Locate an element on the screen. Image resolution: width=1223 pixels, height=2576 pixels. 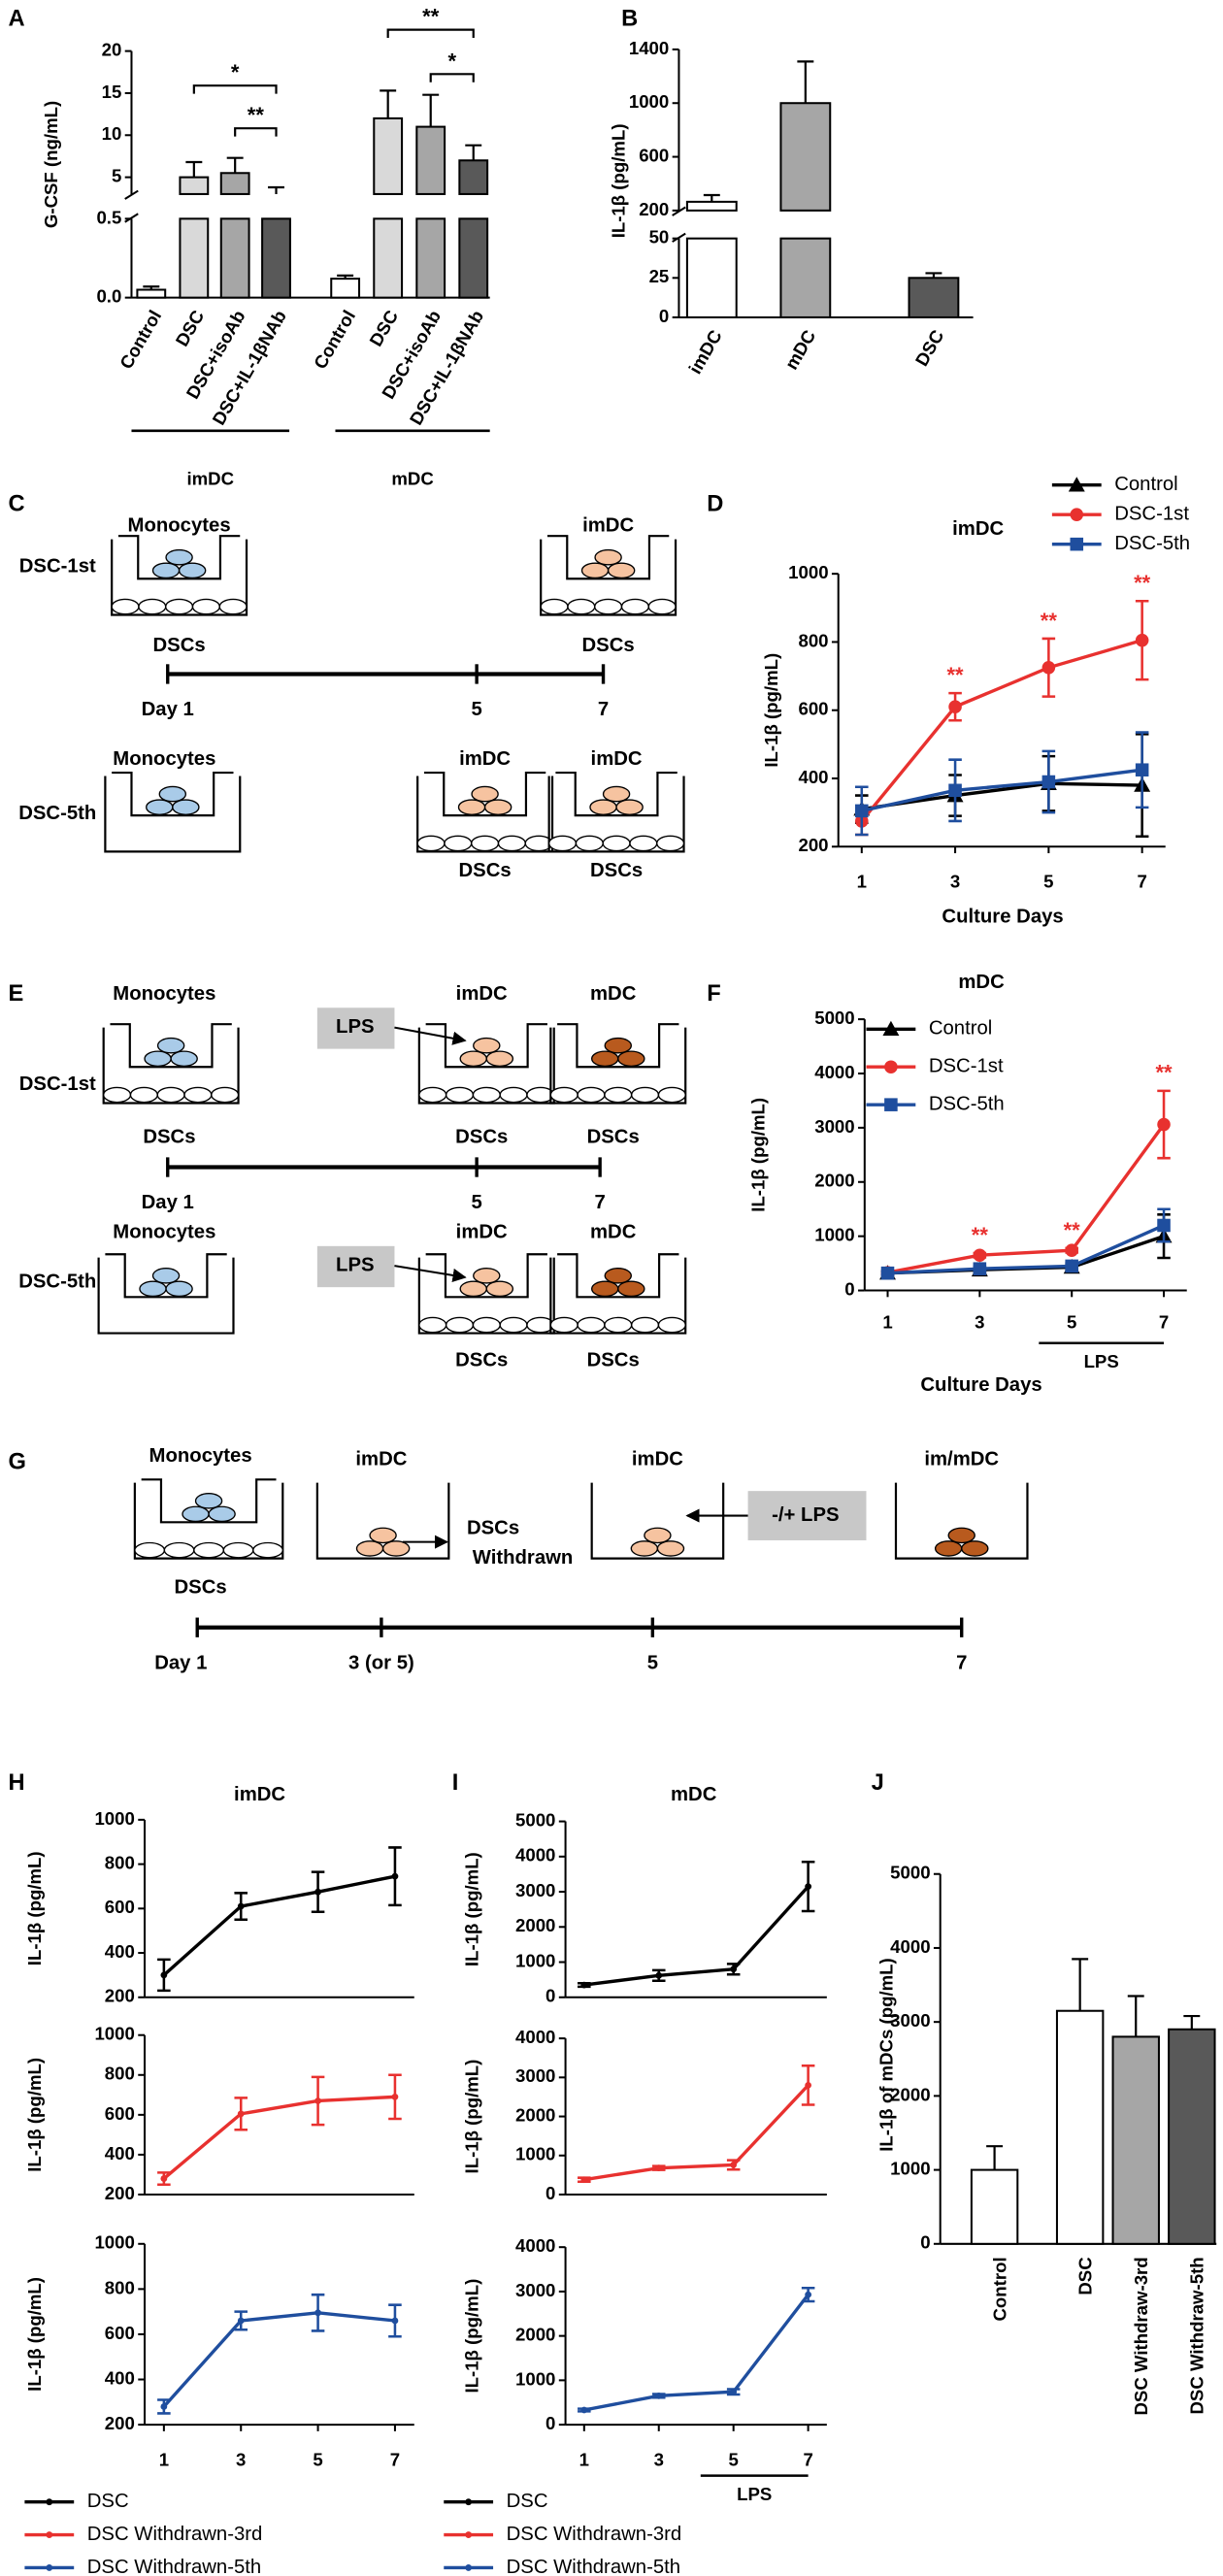
y-tick-label: 5000 is located at coordinates (834, 1017).